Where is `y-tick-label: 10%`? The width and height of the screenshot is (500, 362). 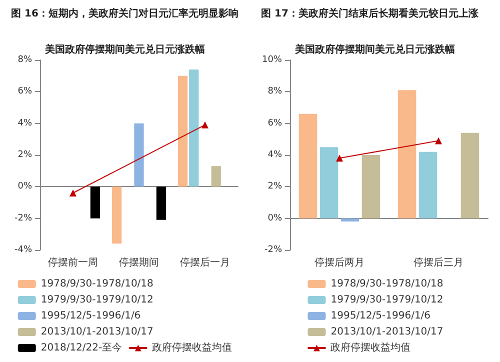 y-tick-label: 10% is located at coordinates (272, 60).